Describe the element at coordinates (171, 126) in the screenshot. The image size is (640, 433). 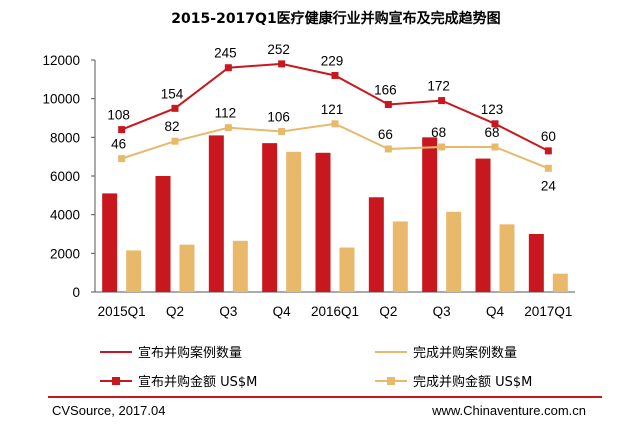
I see `completed-count-label: 82` at that location.